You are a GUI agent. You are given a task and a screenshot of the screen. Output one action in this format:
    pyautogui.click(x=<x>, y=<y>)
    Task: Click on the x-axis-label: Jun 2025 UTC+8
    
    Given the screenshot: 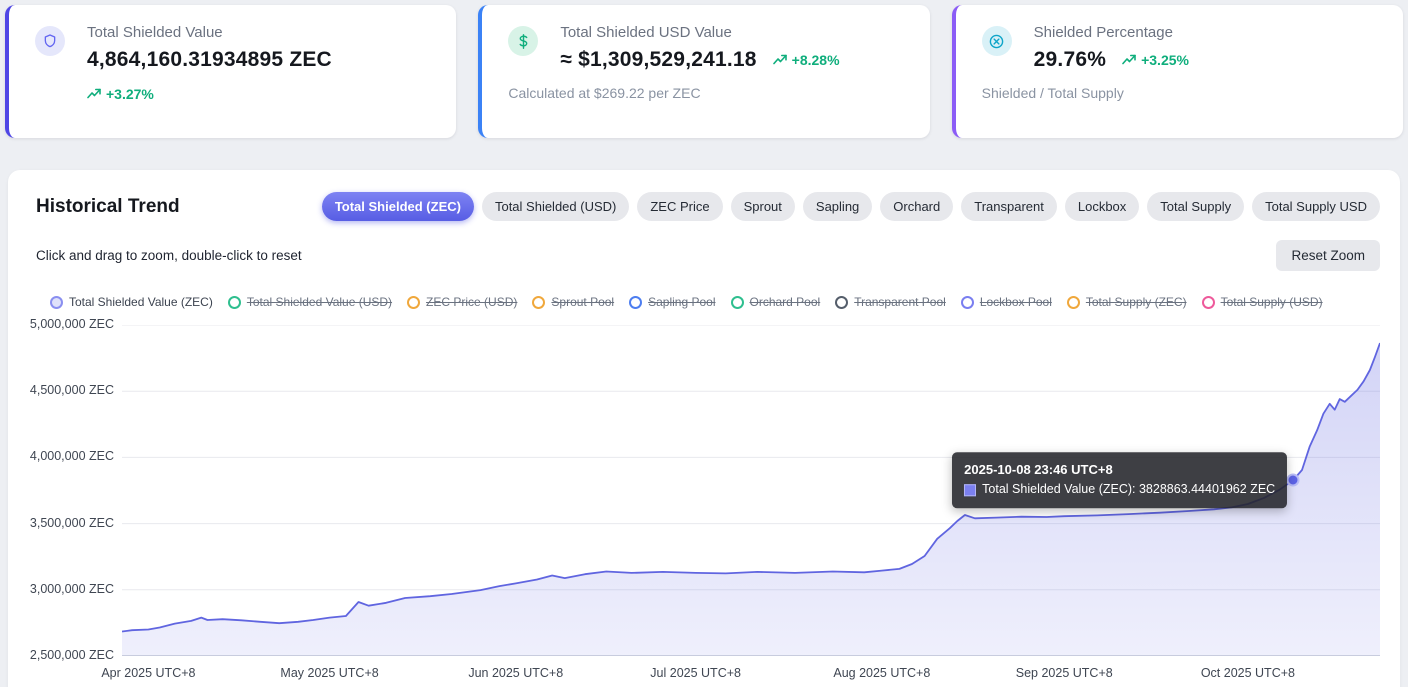 What is the action you would take?
    pyautogui.click(x=516, y=673)
    